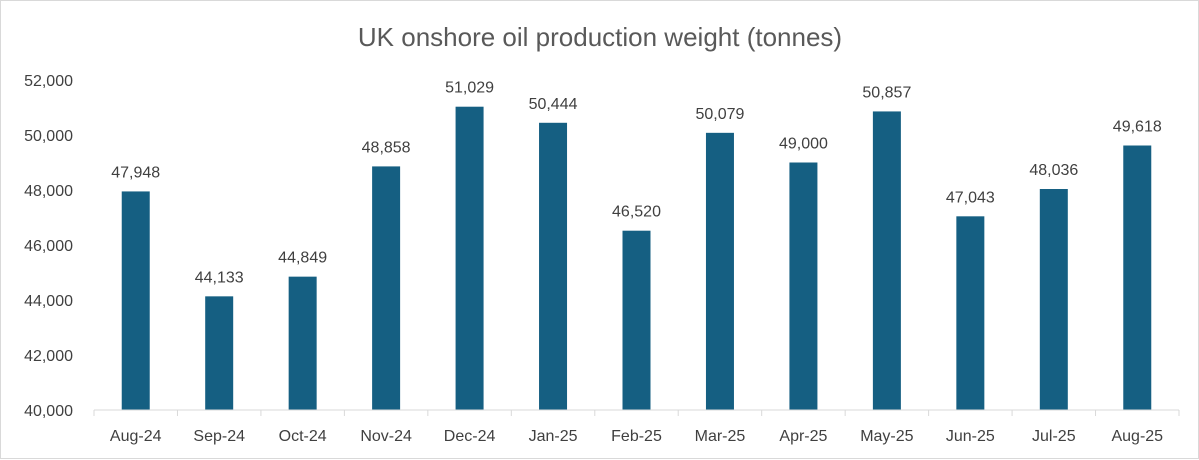 The image size is (1199, 460). Describe the element at coordinates (636, 436) in the screenshot. I see `x-tick-label: Feb-25` at that location.